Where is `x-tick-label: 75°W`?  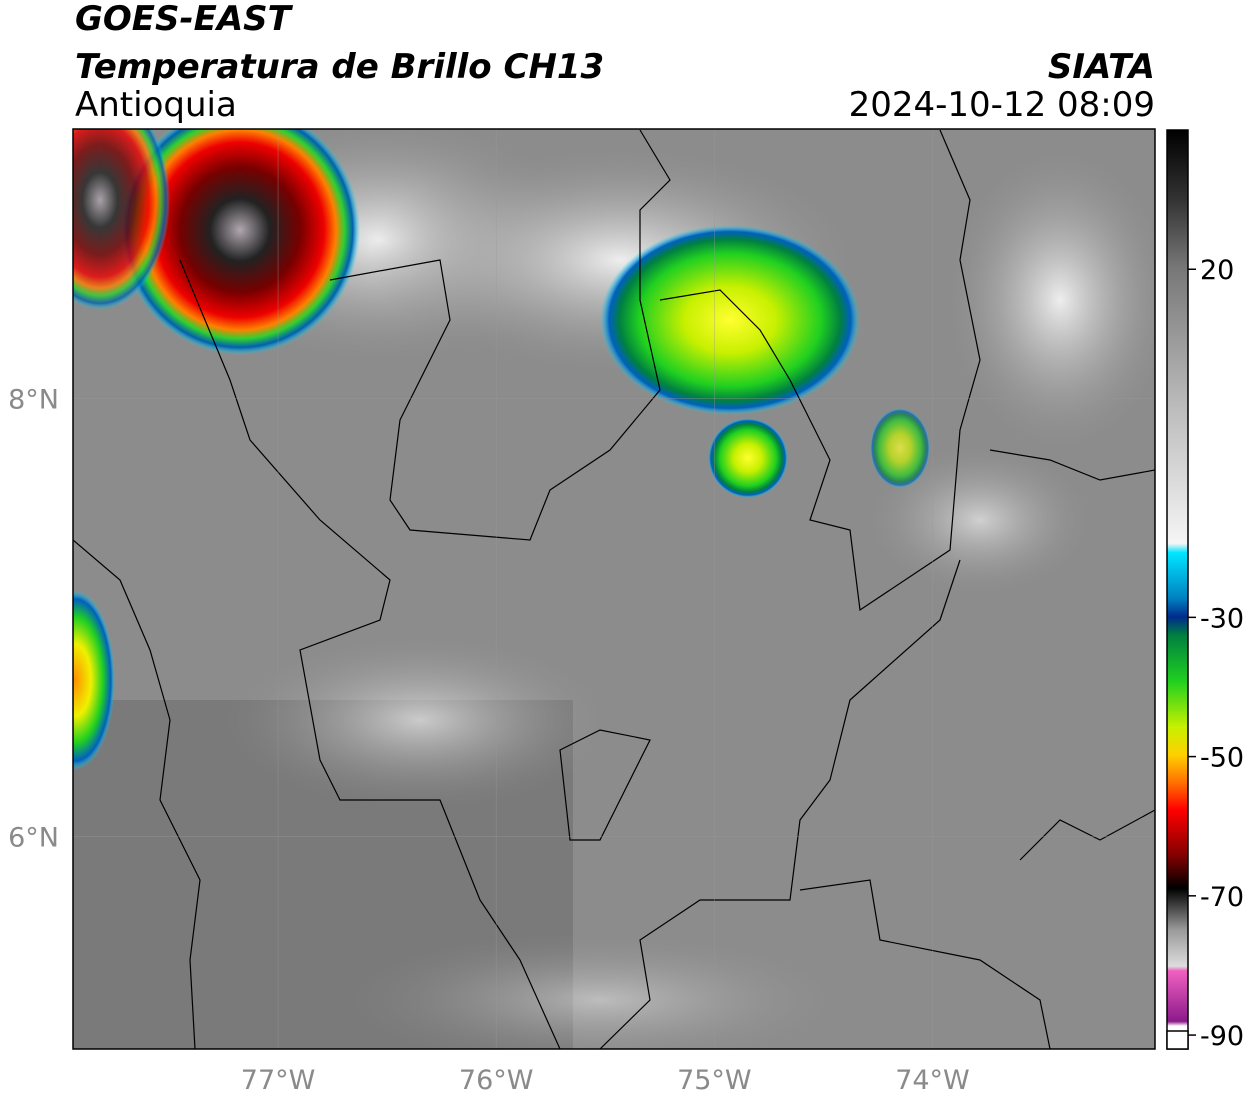
x-tick-label: 75°W is located at coordinates (714, 1080).